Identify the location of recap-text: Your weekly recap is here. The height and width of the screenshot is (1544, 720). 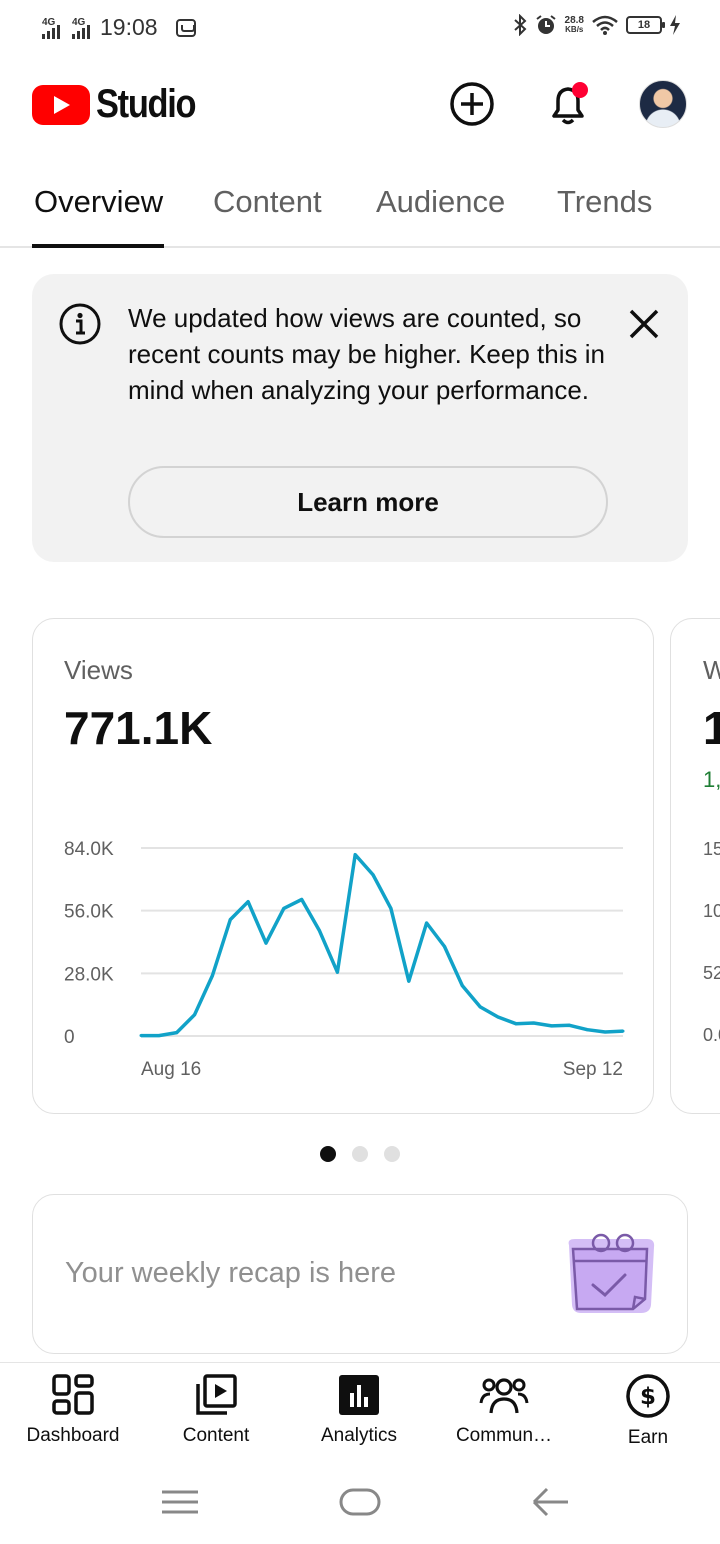
(230, 1273).